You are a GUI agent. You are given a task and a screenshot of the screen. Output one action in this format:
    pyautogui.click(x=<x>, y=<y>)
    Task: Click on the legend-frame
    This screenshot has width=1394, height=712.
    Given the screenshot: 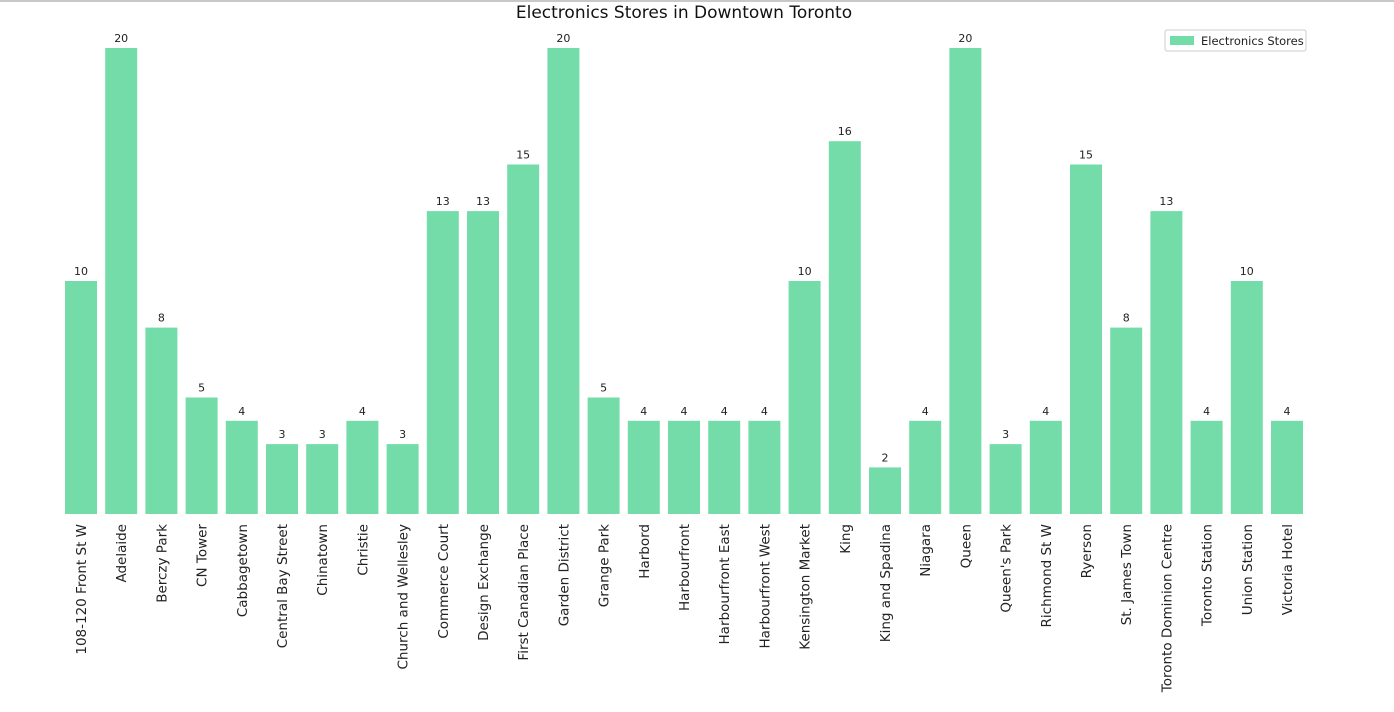 What is the action you would take?
    pyautogui.click(x=1235, y=40)
    